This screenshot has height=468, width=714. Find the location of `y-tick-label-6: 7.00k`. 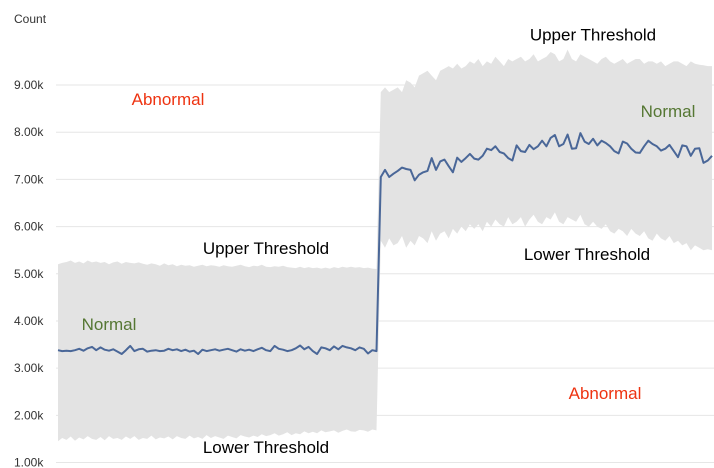

y-tick-label-6: 7.00k is located at coordinates (29, 179).